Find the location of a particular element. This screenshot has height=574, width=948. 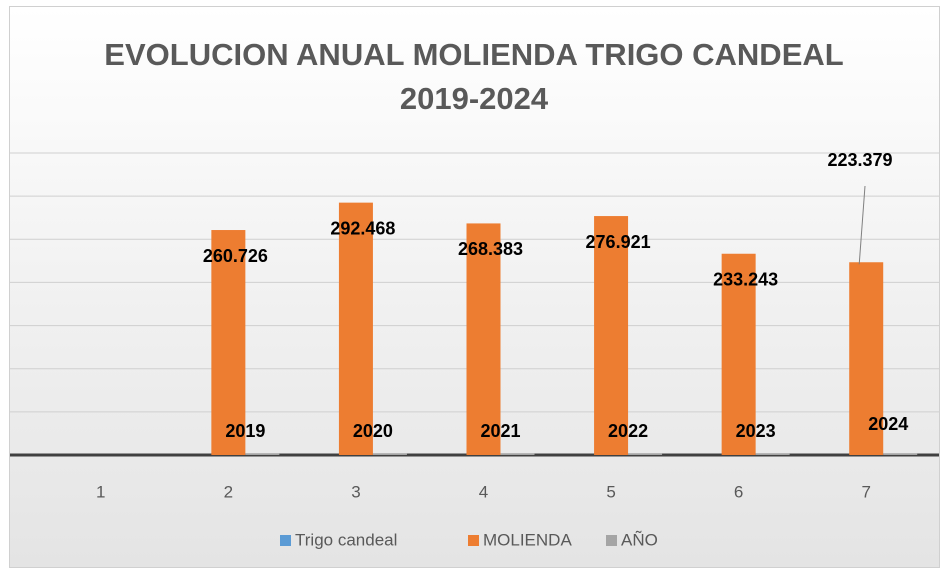

x-tick-label: 2 is located at coordinates (228, 491).